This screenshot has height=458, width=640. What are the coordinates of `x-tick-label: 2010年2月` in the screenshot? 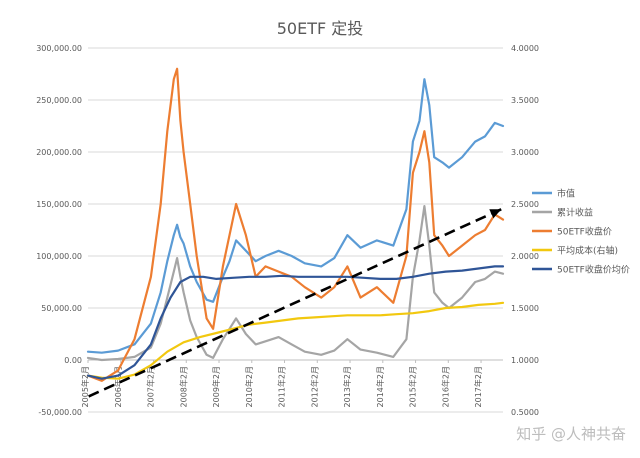 It's located at (249, 386).